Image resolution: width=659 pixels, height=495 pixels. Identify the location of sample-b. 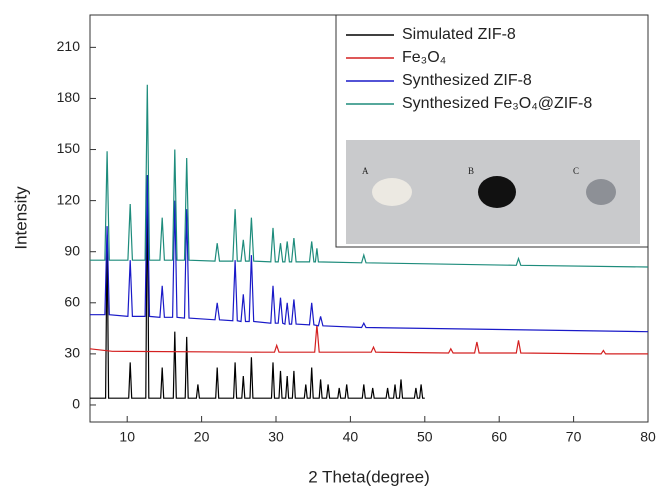
(497, 192).